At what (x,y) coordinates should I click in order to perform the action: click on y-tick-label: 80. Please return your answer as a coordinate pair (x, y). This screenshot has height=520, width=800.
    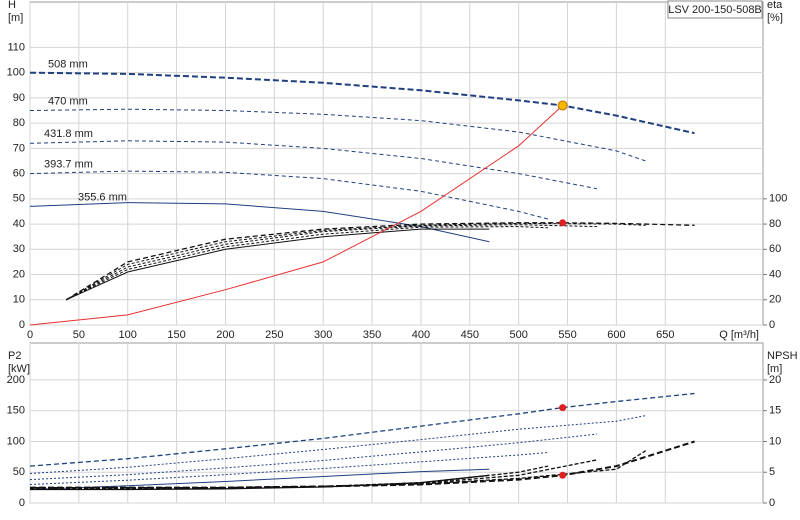
    Looking at the image, I should click on (19, 123).